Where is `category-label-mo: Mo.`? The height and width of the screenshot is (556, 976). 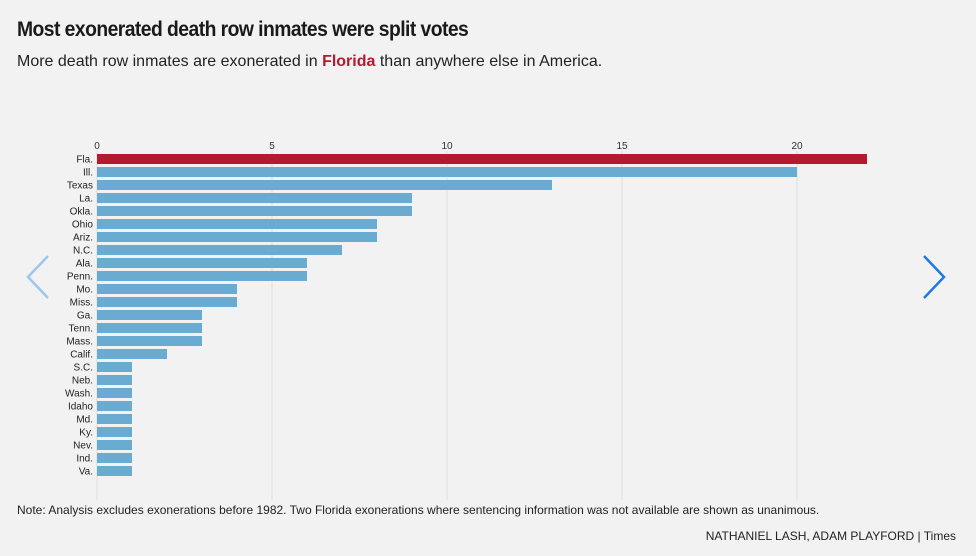
category-label-mo: Mo. is located at coordinates (84, 290).